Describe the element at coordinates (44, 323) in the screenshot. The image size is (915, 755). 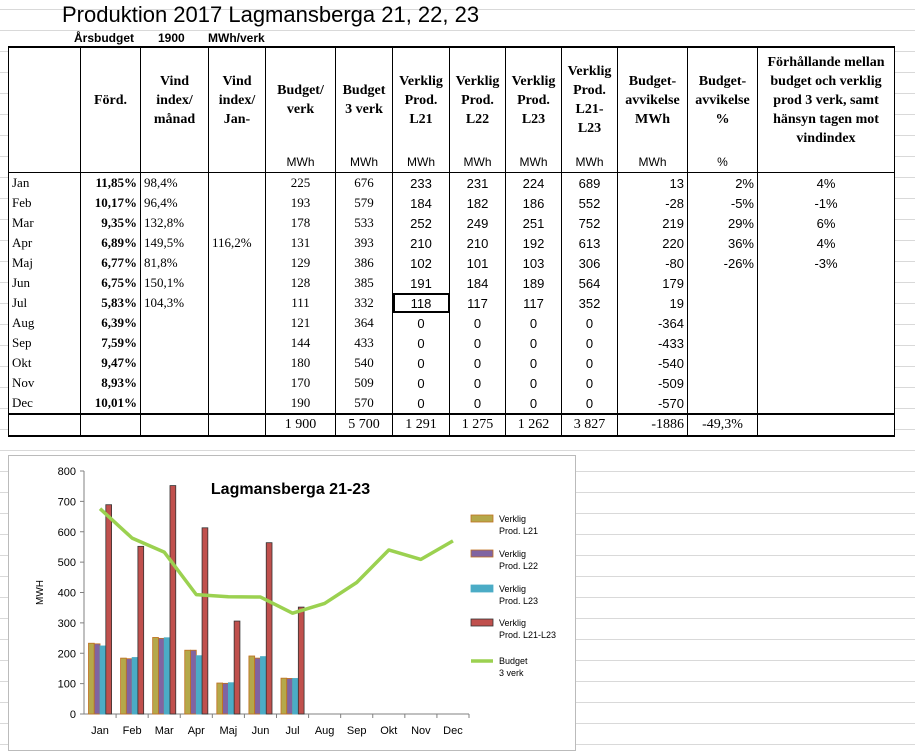
I see `cell-m: Aug` at that location.